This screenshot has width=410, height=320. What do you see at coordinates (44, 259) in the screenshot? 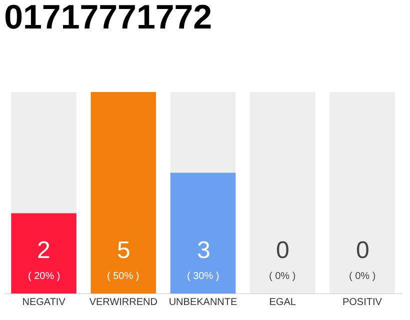
I see `data-label: 2 ( 20% )` at bounding box center [44, 259].